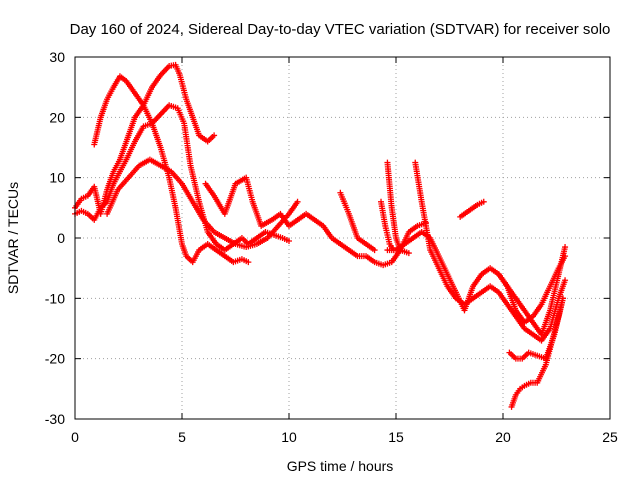 The height and width of the screenshot is (480, 640). Describe the element at coordinates (396, 437) in the screenshot. I see `x-tick-label: 15` at that location.